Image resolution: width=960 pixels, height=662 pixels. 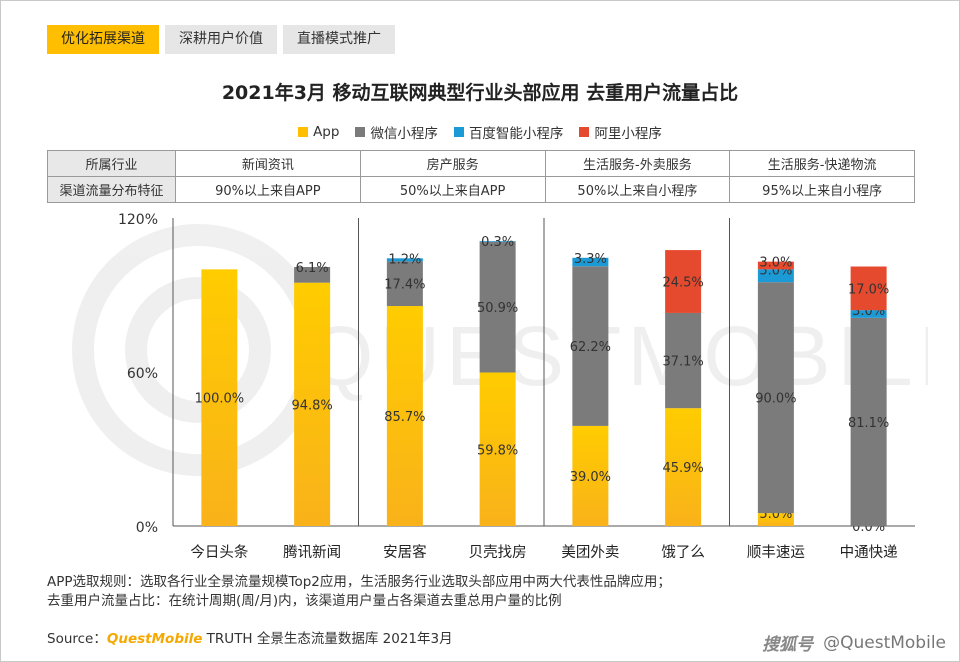 I want to click on data-label: 100.0%, so click(x=220, y=399).